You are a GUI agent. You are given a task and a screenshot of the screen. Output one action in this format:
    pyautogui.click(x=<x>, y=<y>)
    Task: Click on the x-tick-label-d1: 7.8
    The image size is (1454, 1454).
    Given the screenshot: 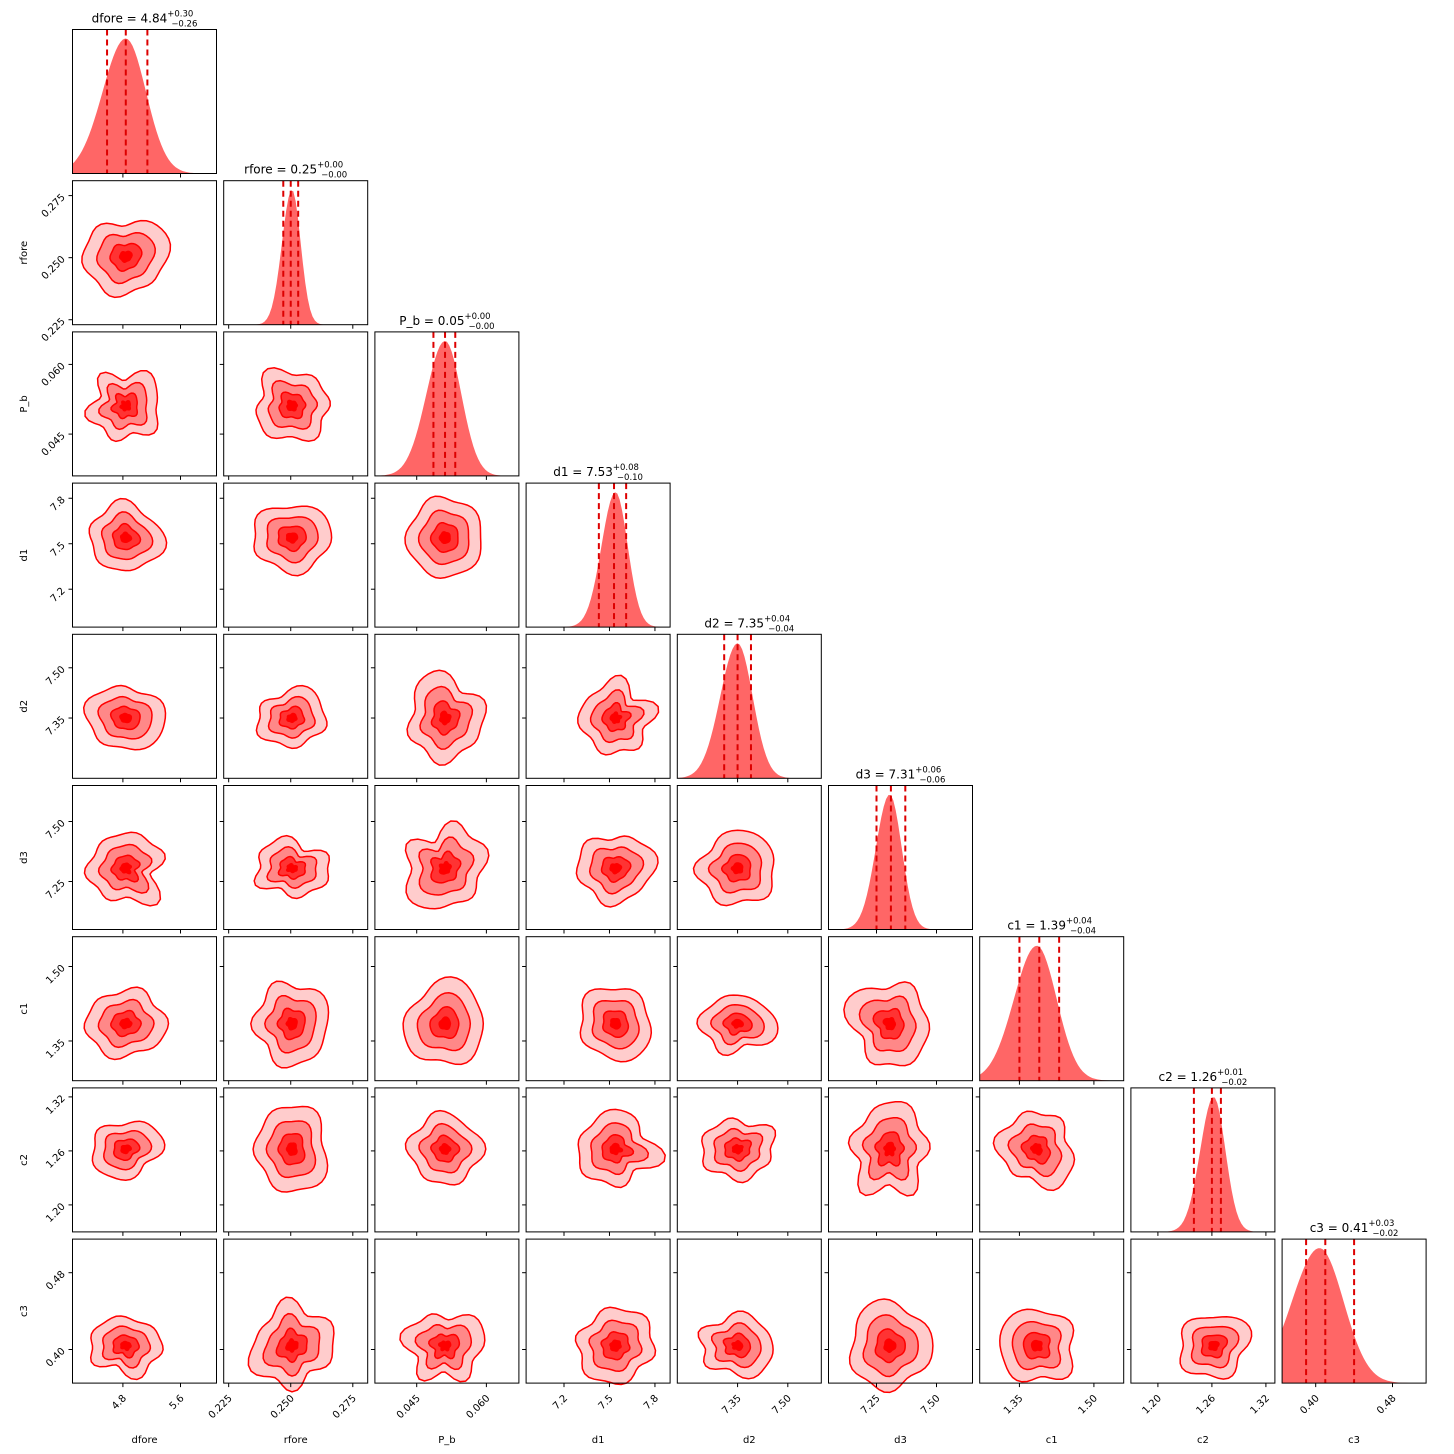 What is the action you would take?
    pyautogui.click(x=651, y=1402)
    